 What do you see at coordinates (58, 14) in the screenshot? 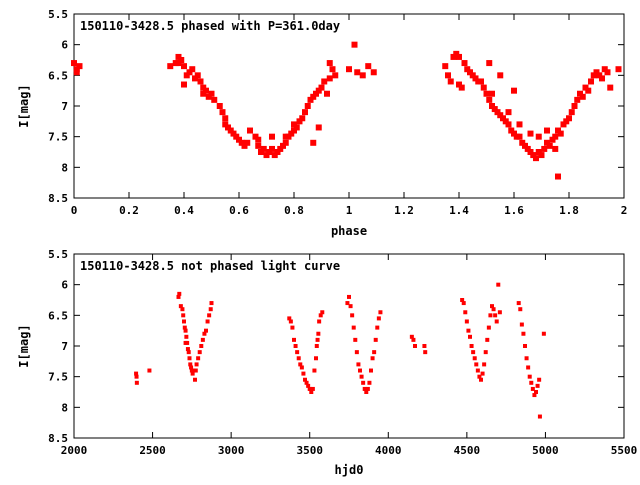
I see `phased-y-tick-label: 5.5` at bounding box center [58, 14].